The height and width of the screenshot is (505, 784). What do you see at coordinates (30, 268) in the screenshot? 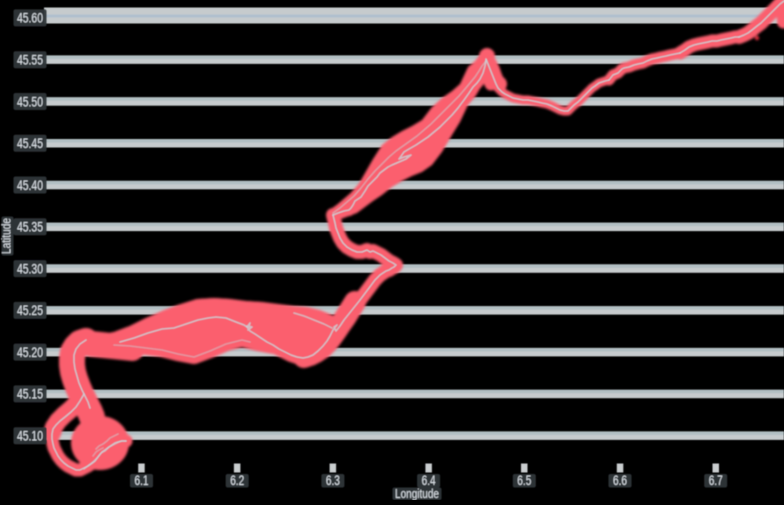
I see `svg-text: 45.30` at bounding box center [30, 268].